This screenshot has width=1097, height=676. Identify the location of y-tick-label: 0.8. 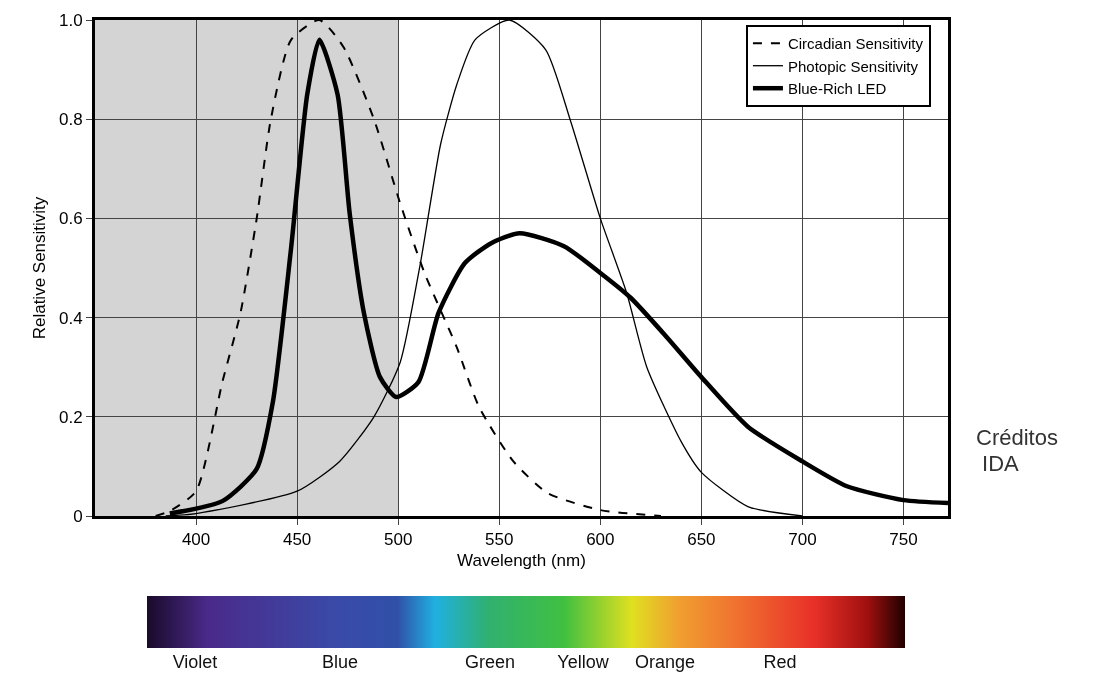
(70, 120).